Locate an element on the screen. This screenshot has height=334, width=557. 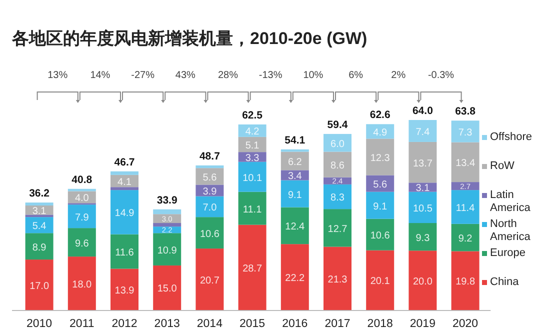
text: -0.3% is located at coordinates (441, 75).